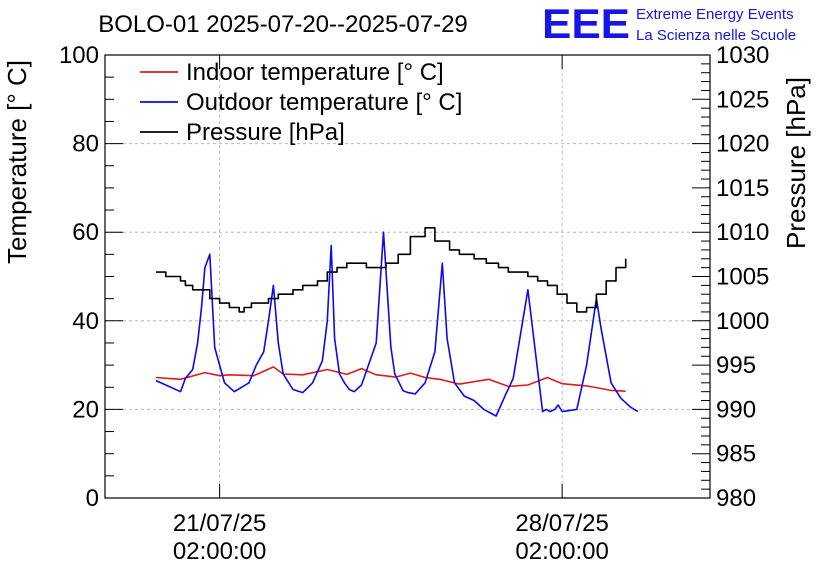 Image resolution: width=836 pixels, height=572 pixels. What do you see at coordinates (85, 409) in the screenshot?
I see `y-tick-label: 20` at bounding box center [85, 409].